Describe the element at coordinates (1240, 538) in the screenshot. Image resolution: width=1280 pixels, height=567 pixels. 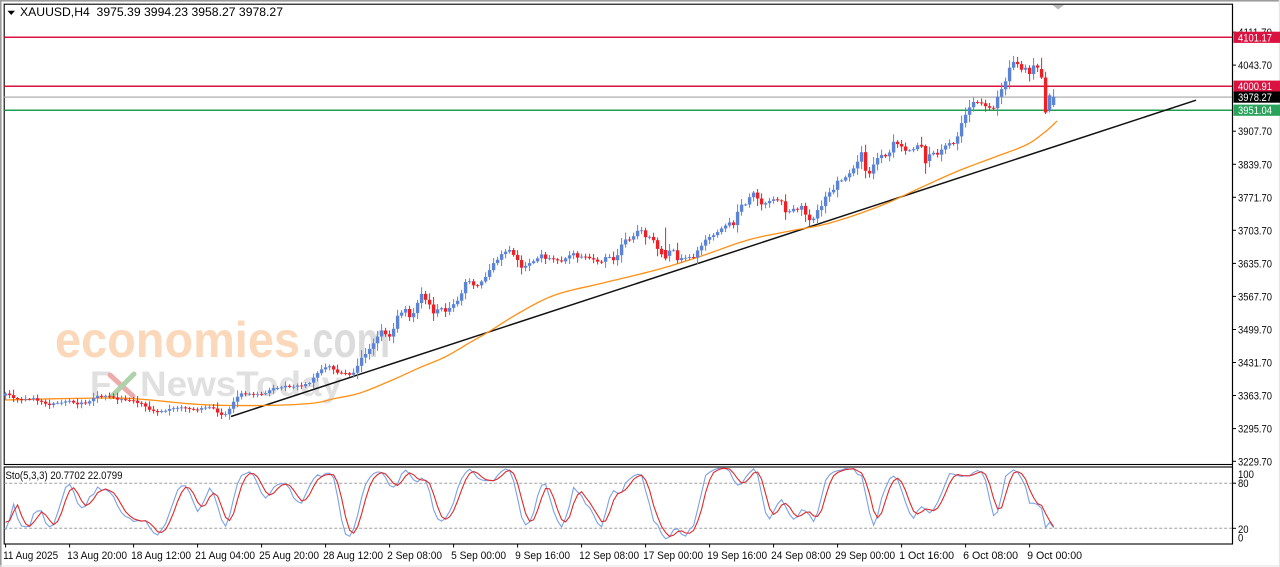
I see `svg-text: 0` at that location.